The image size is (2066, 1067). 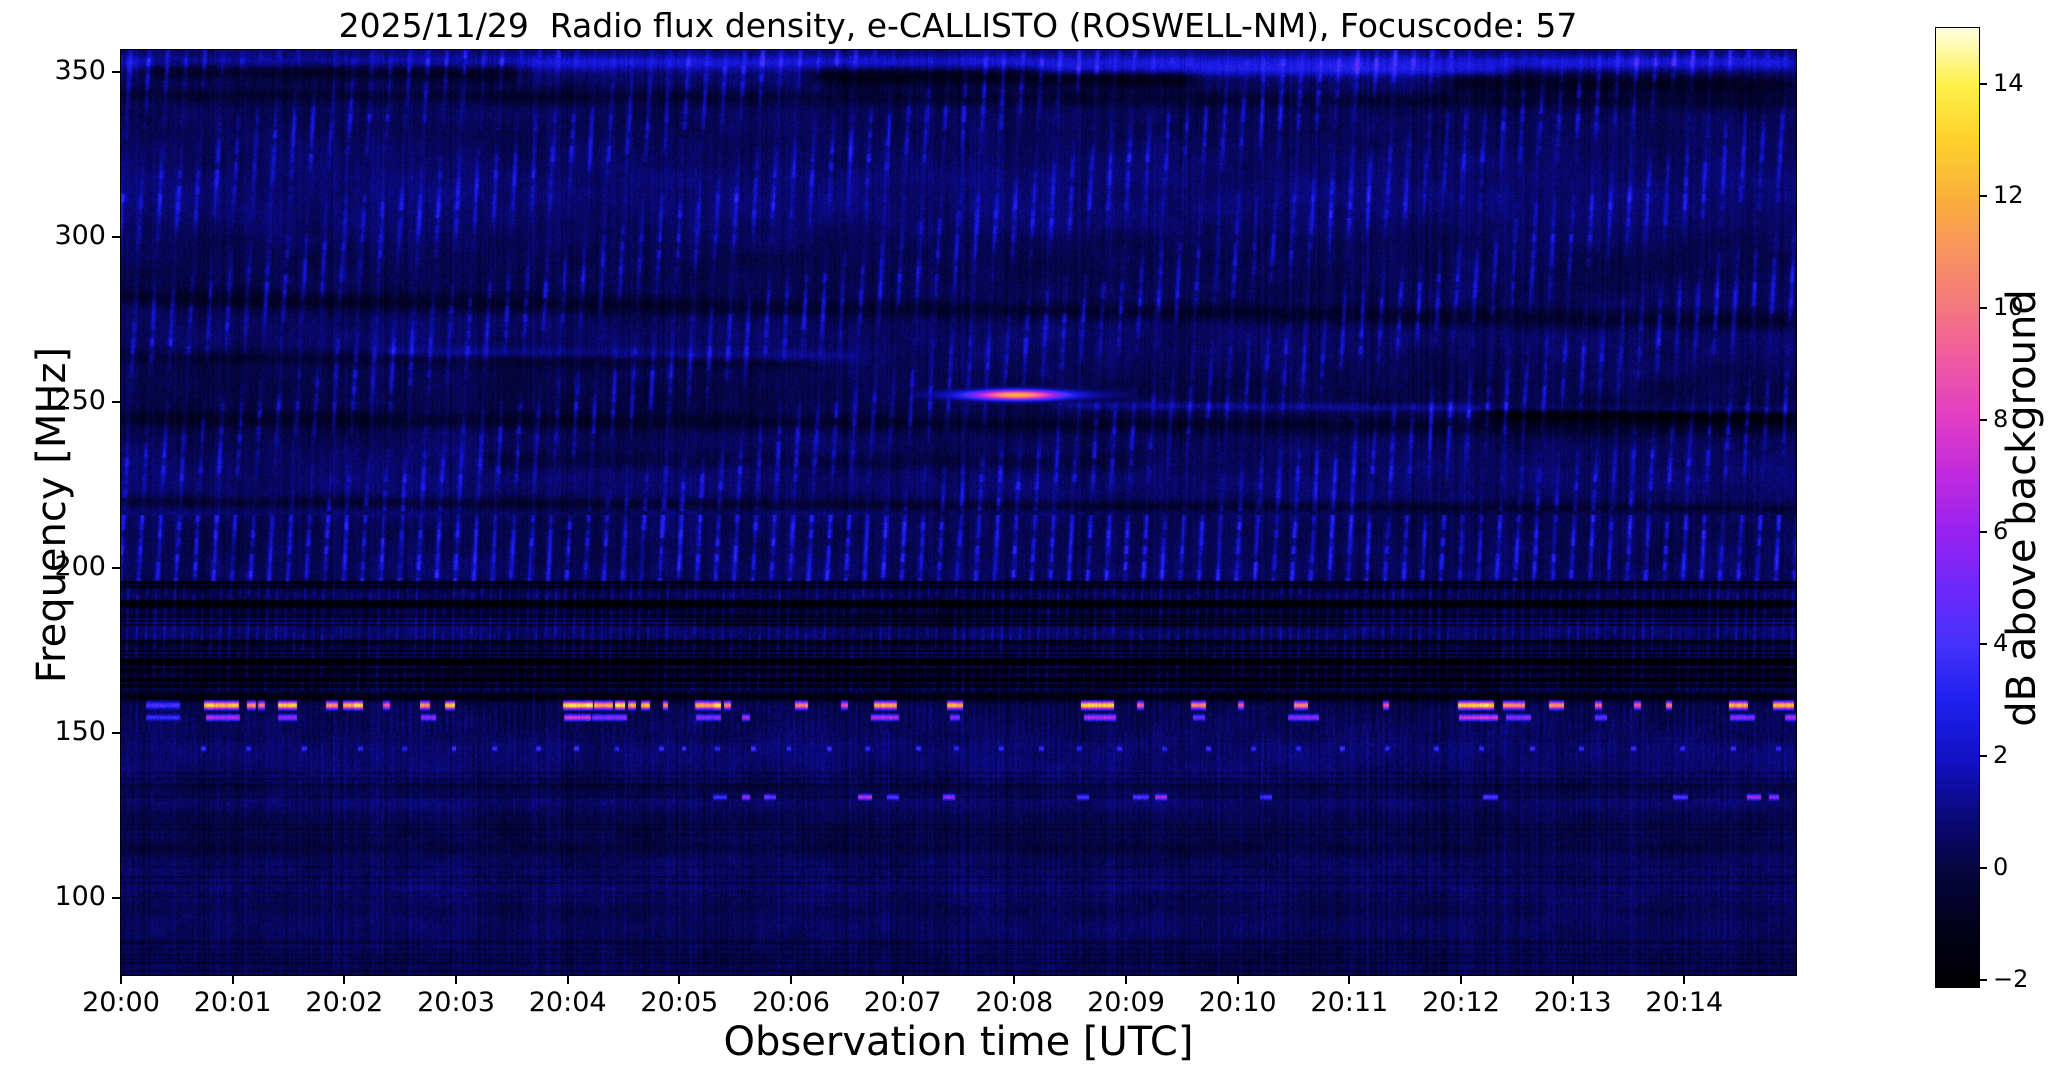 What do you see at coordinates (80, 70) in the screenshot?
I see `y-tick-label: 350` at bounding box center [80, 70].